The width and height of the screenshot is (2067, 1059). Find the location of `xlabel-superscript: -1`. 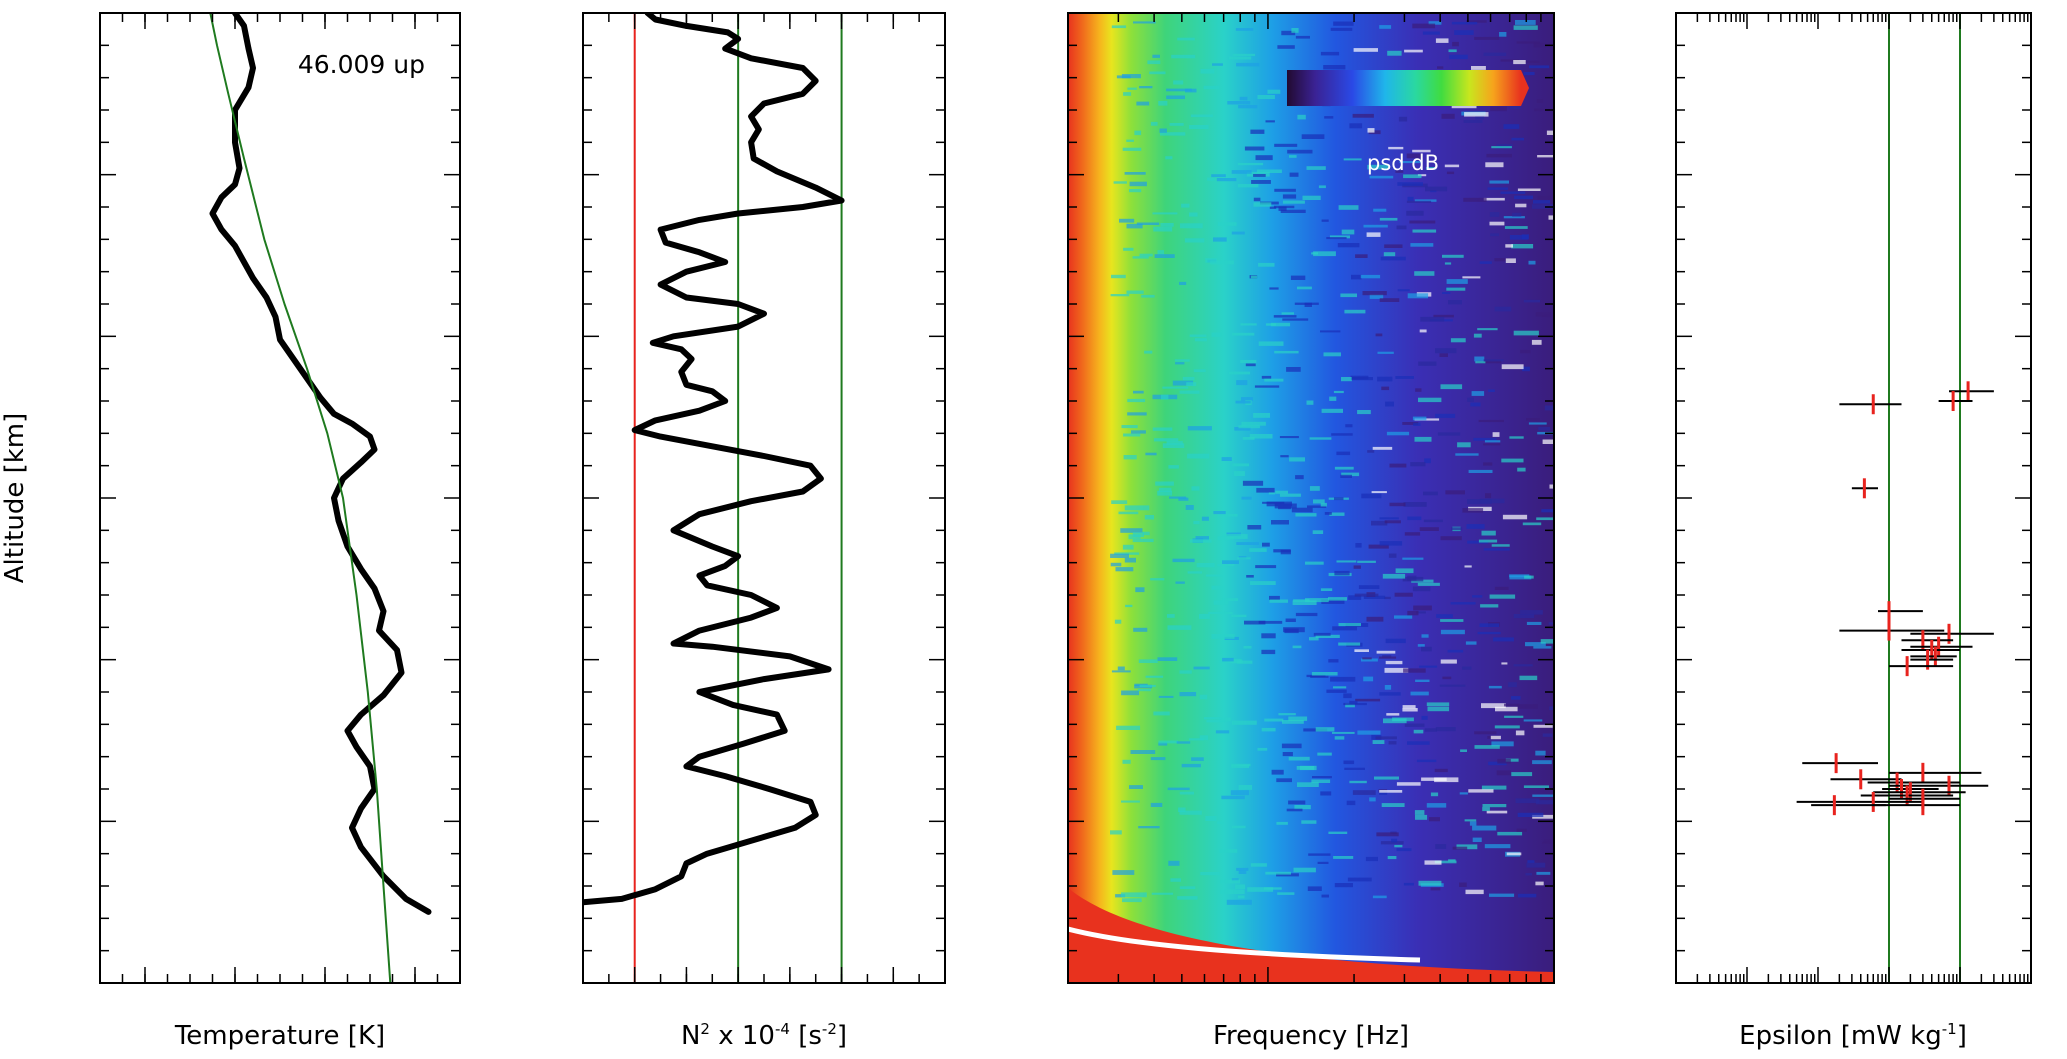

xlabel-superscript: -1 is located at coordinates (1949, 1029).